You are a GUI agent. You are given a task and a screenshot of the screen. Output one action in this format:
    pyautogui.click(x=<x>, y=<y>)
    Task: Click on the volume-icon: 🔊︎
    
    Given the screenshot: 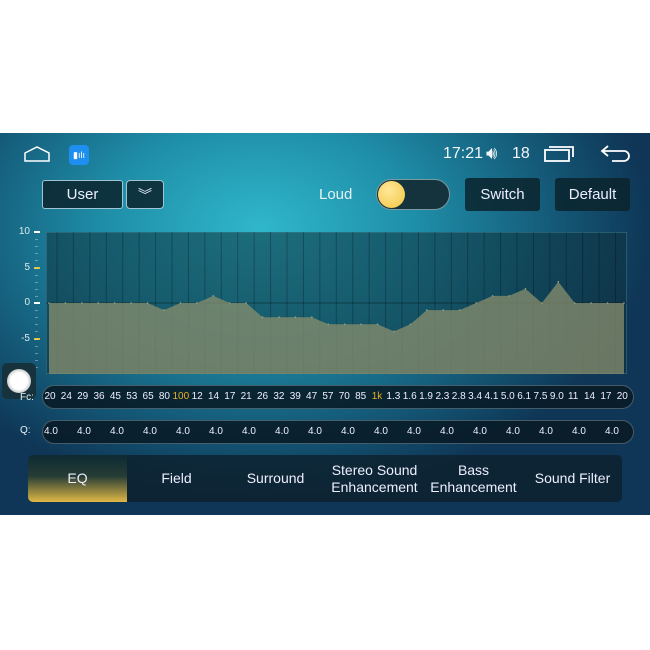 What is the action you would take?
    pyautogui.click(x=492, y=153)
    